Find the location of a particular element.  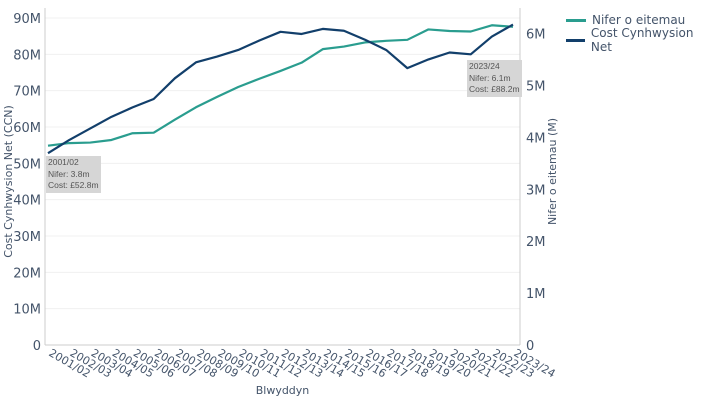

legend: Nifer o eitemau Cost Cynhwysion Net is located at coordinates (638, 32).